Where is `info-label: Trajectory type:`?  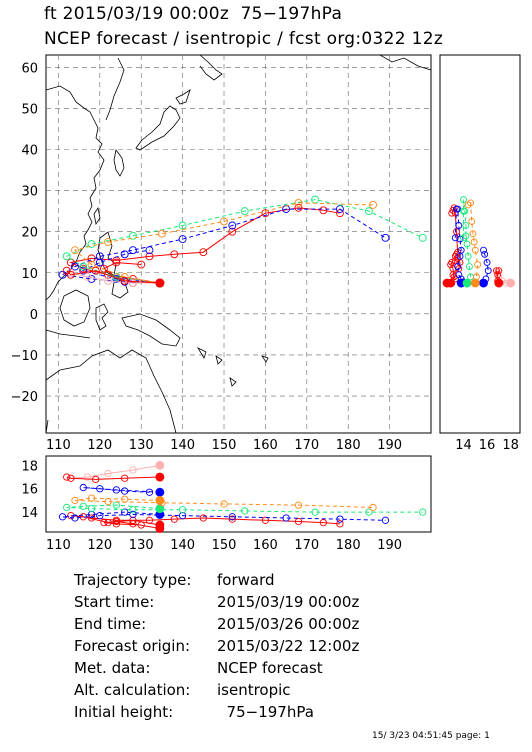 info-label: Trajectory type: is located at coordinates (133, 580).